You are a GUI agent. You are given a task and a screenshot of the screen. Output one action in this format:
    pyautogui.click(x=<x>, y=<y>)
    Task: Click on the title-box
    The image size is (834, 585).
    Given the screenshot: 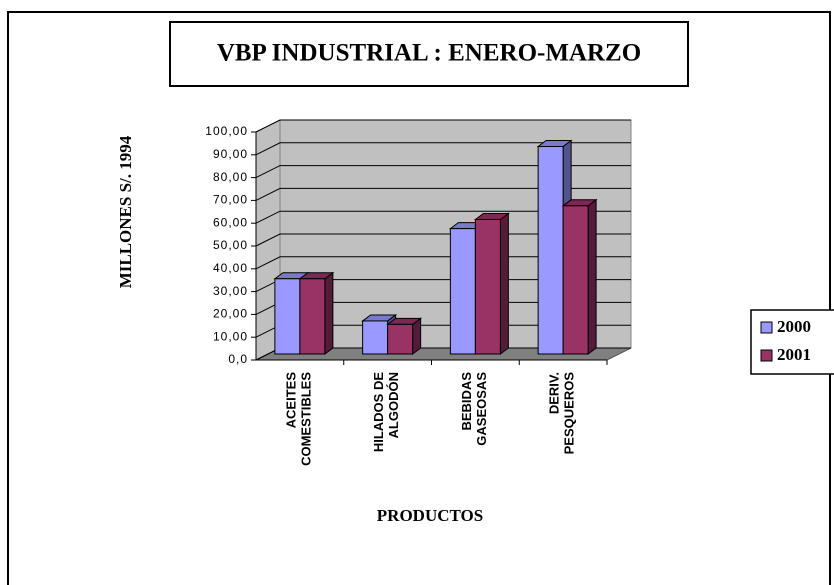 What is the action you would take?
    pyautogui.click(x=429, y=54)
    